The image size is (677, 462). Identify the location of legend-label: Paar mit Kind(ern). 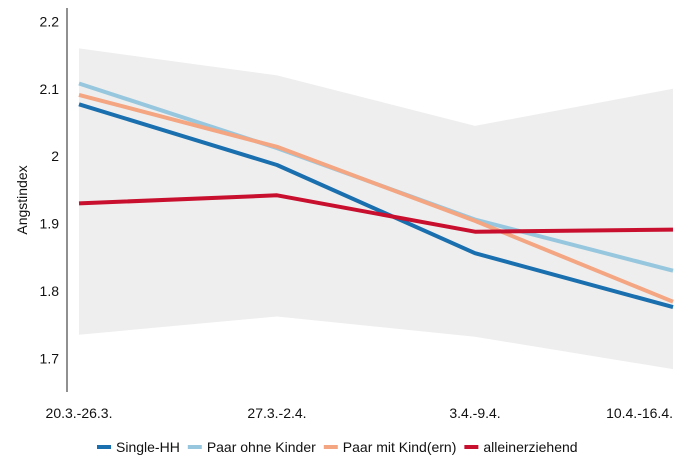
(400, 447).